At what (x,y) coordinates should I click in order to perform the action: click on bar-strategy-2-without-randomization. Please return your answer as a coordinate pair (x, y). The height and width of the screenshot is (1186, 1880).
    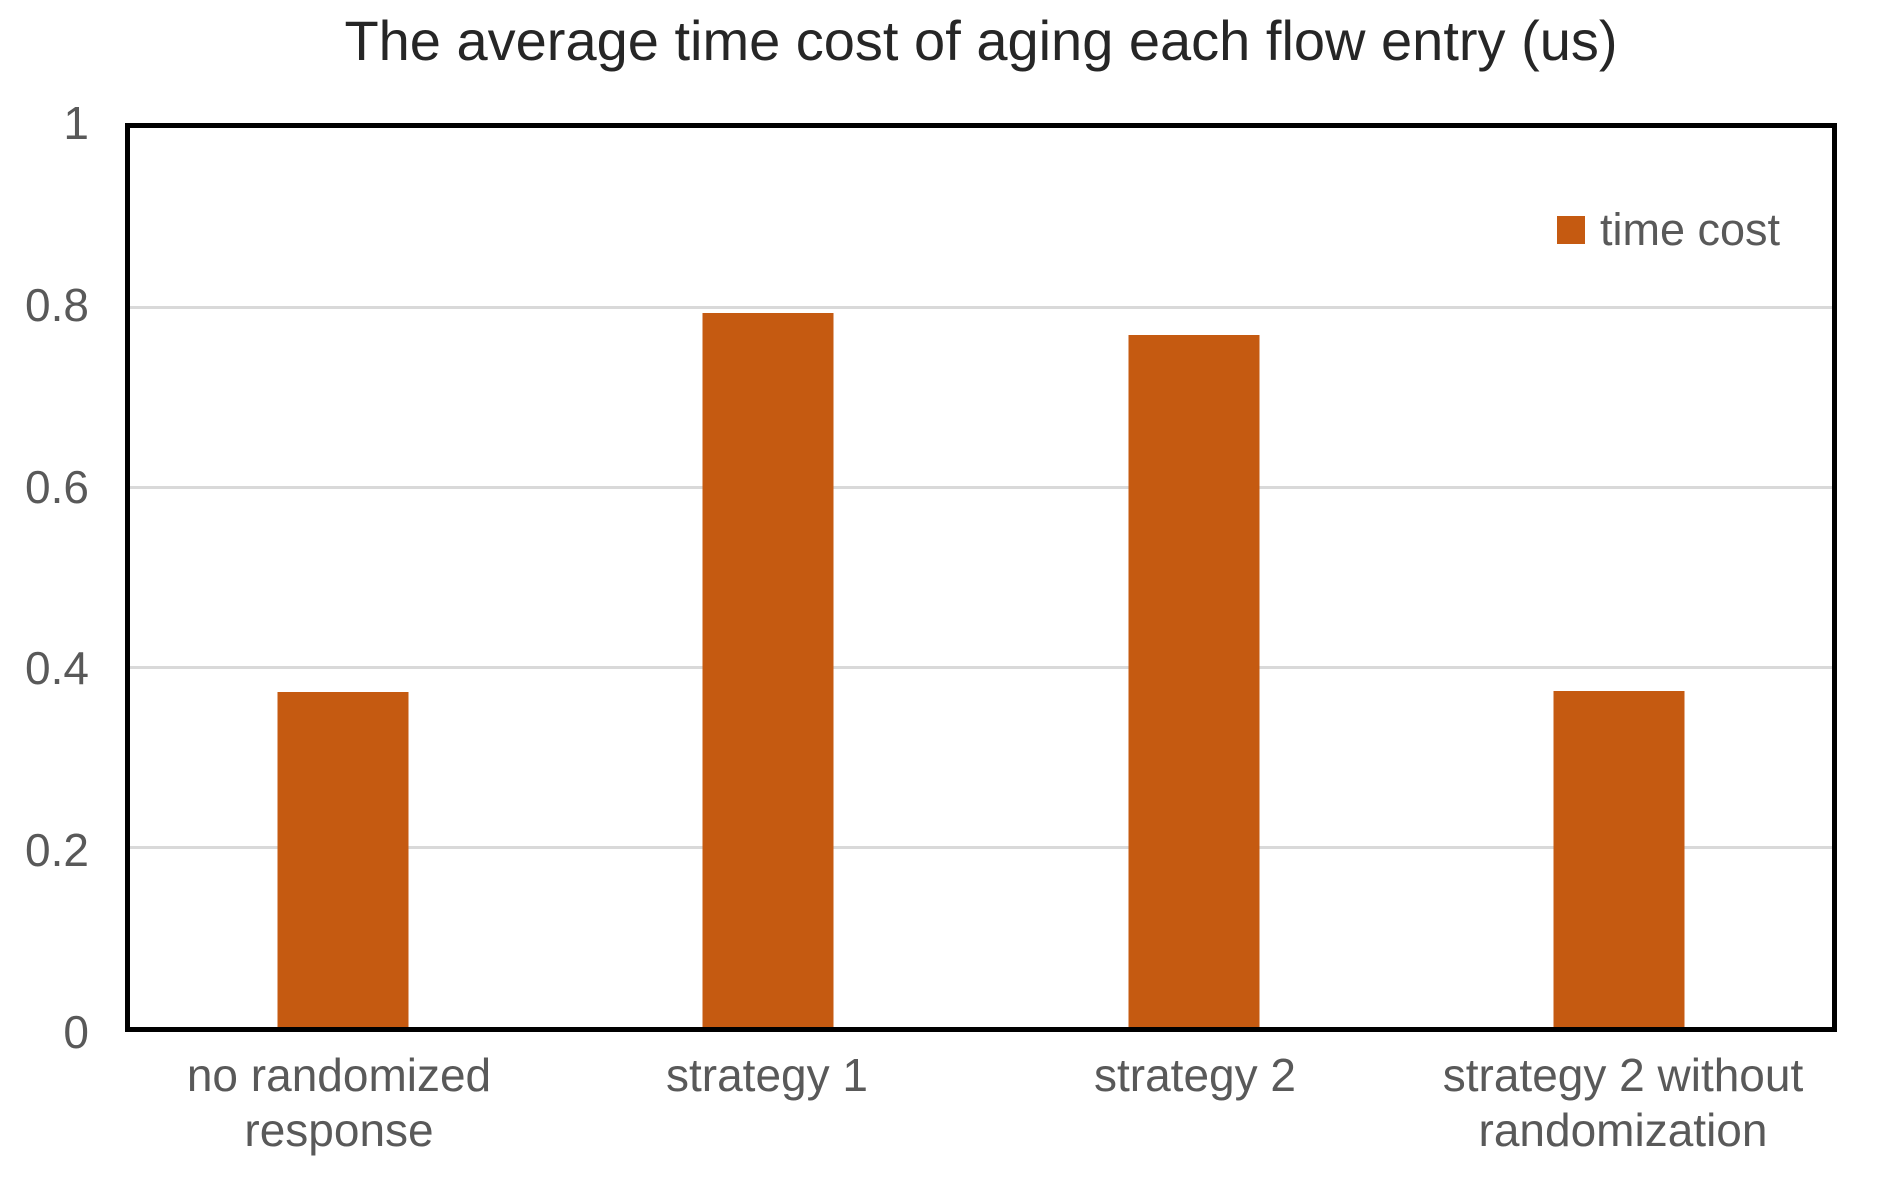
    Looking at the image, I should click on (1619, 858).